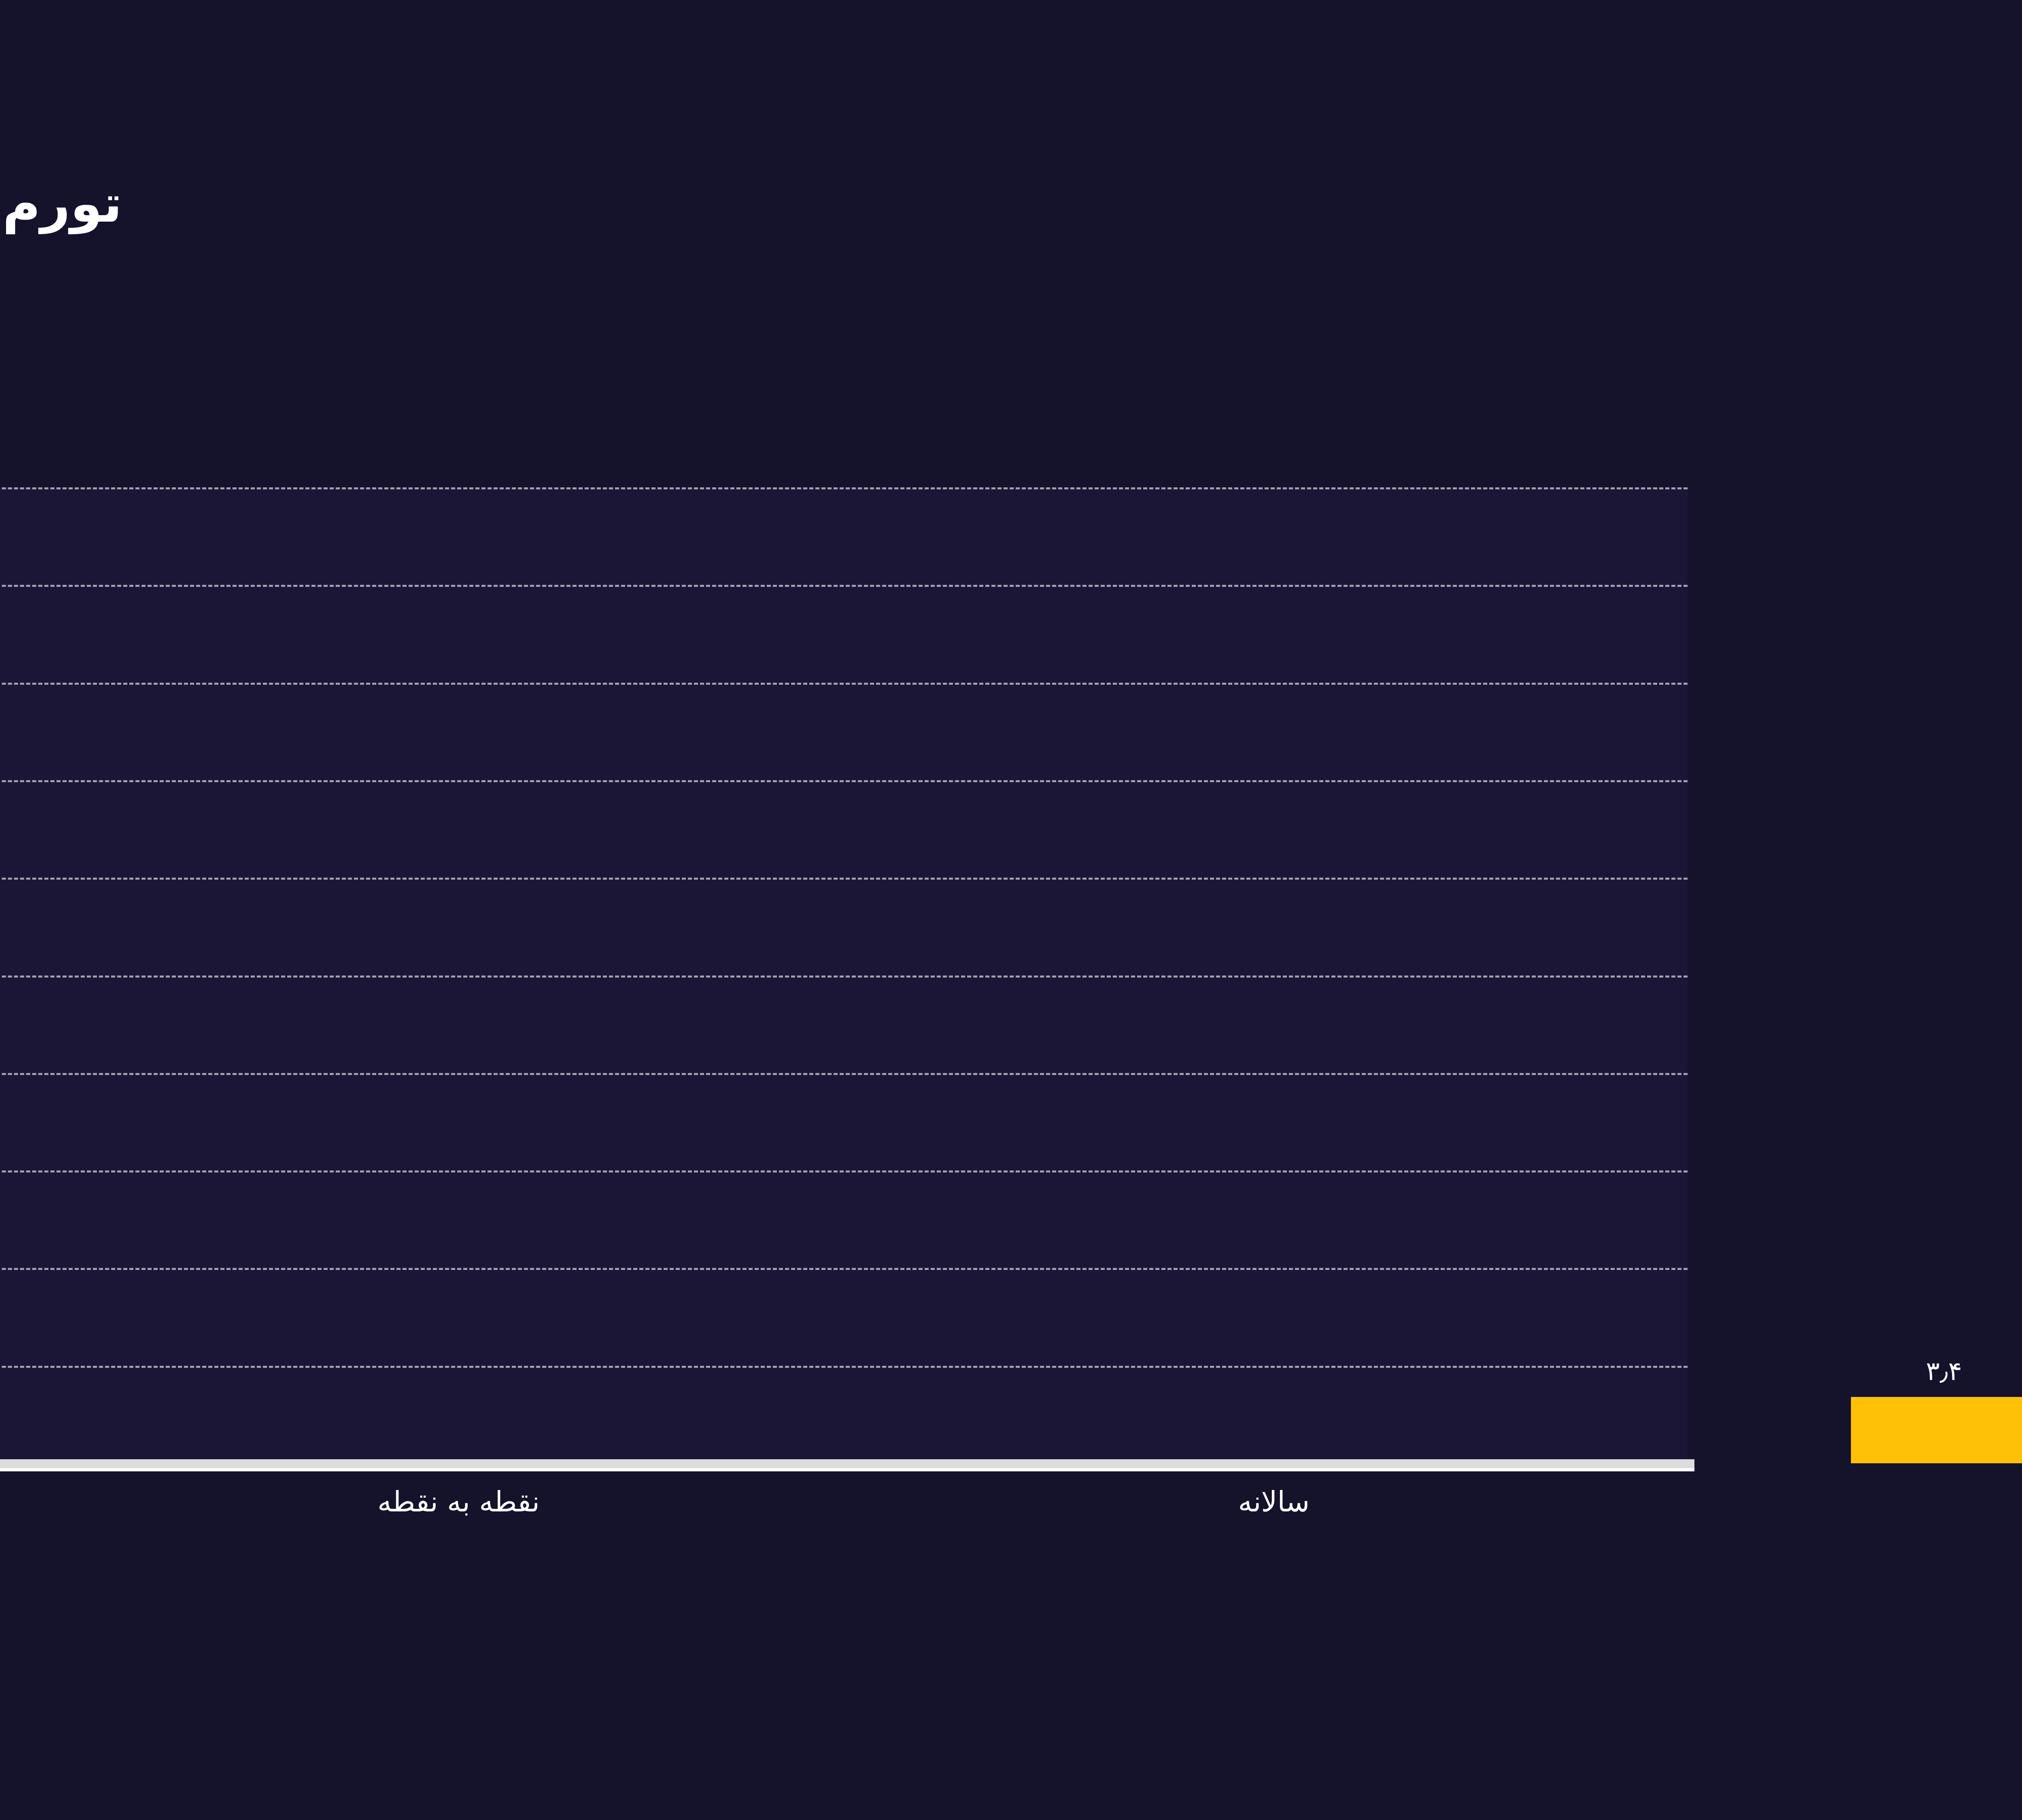 The height and width of the screenshot is (1820, 2022). I want to click on chart-legend: آذر دی, so click(846, 410).